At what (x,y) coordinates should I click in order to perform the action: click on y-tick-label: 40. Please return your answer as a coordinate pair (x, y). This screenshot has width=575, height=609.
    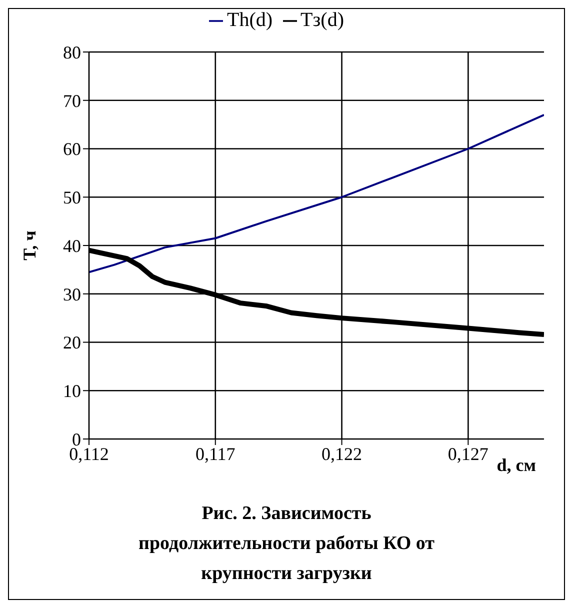
    Looking at the image, I should click on (72, 246).